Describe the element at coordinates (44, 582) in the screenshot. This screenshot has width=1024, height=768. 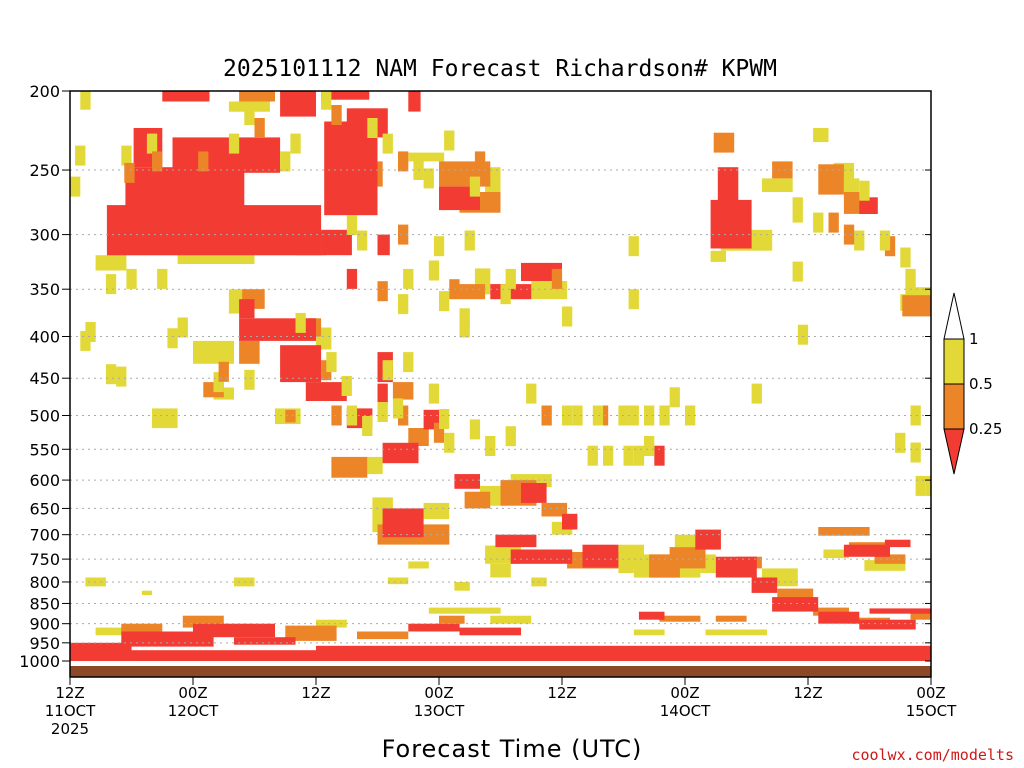
I see `ytick-label-800: 800` at that location.